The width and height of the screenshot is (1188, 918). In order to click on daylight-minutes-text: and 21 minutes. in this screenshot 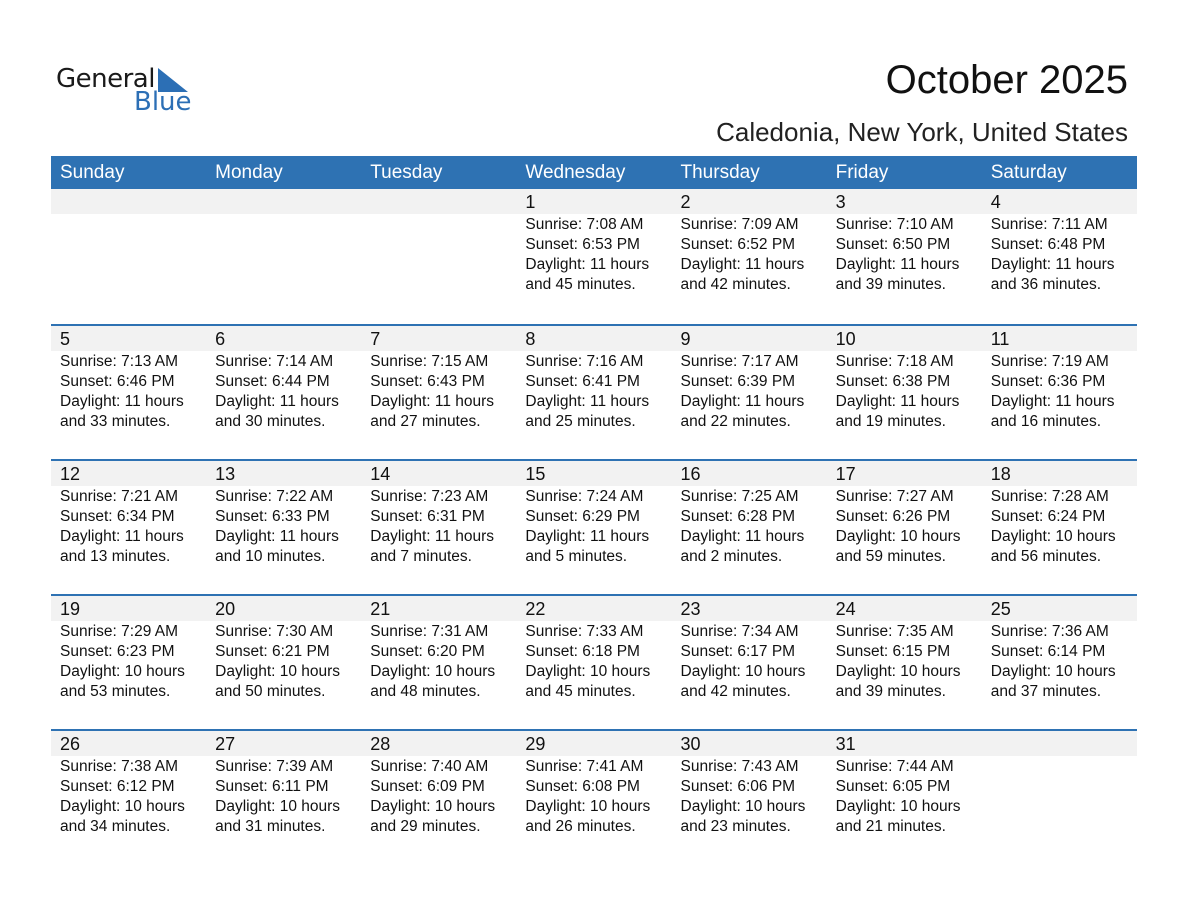, I will do `click(890, 826)`.